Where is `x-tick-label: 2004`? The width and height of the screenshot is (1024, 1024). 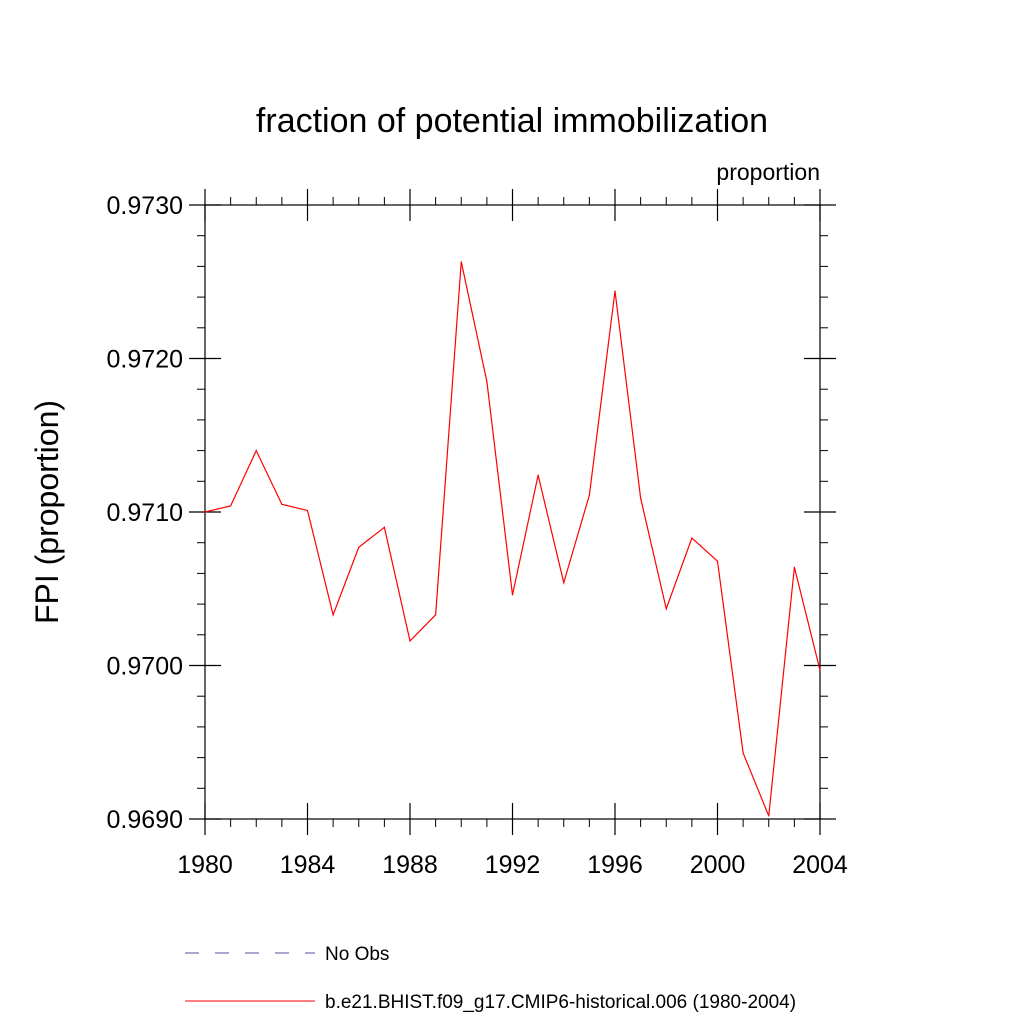
x-tick-label: 2004 is located at coordinates (820, 865).